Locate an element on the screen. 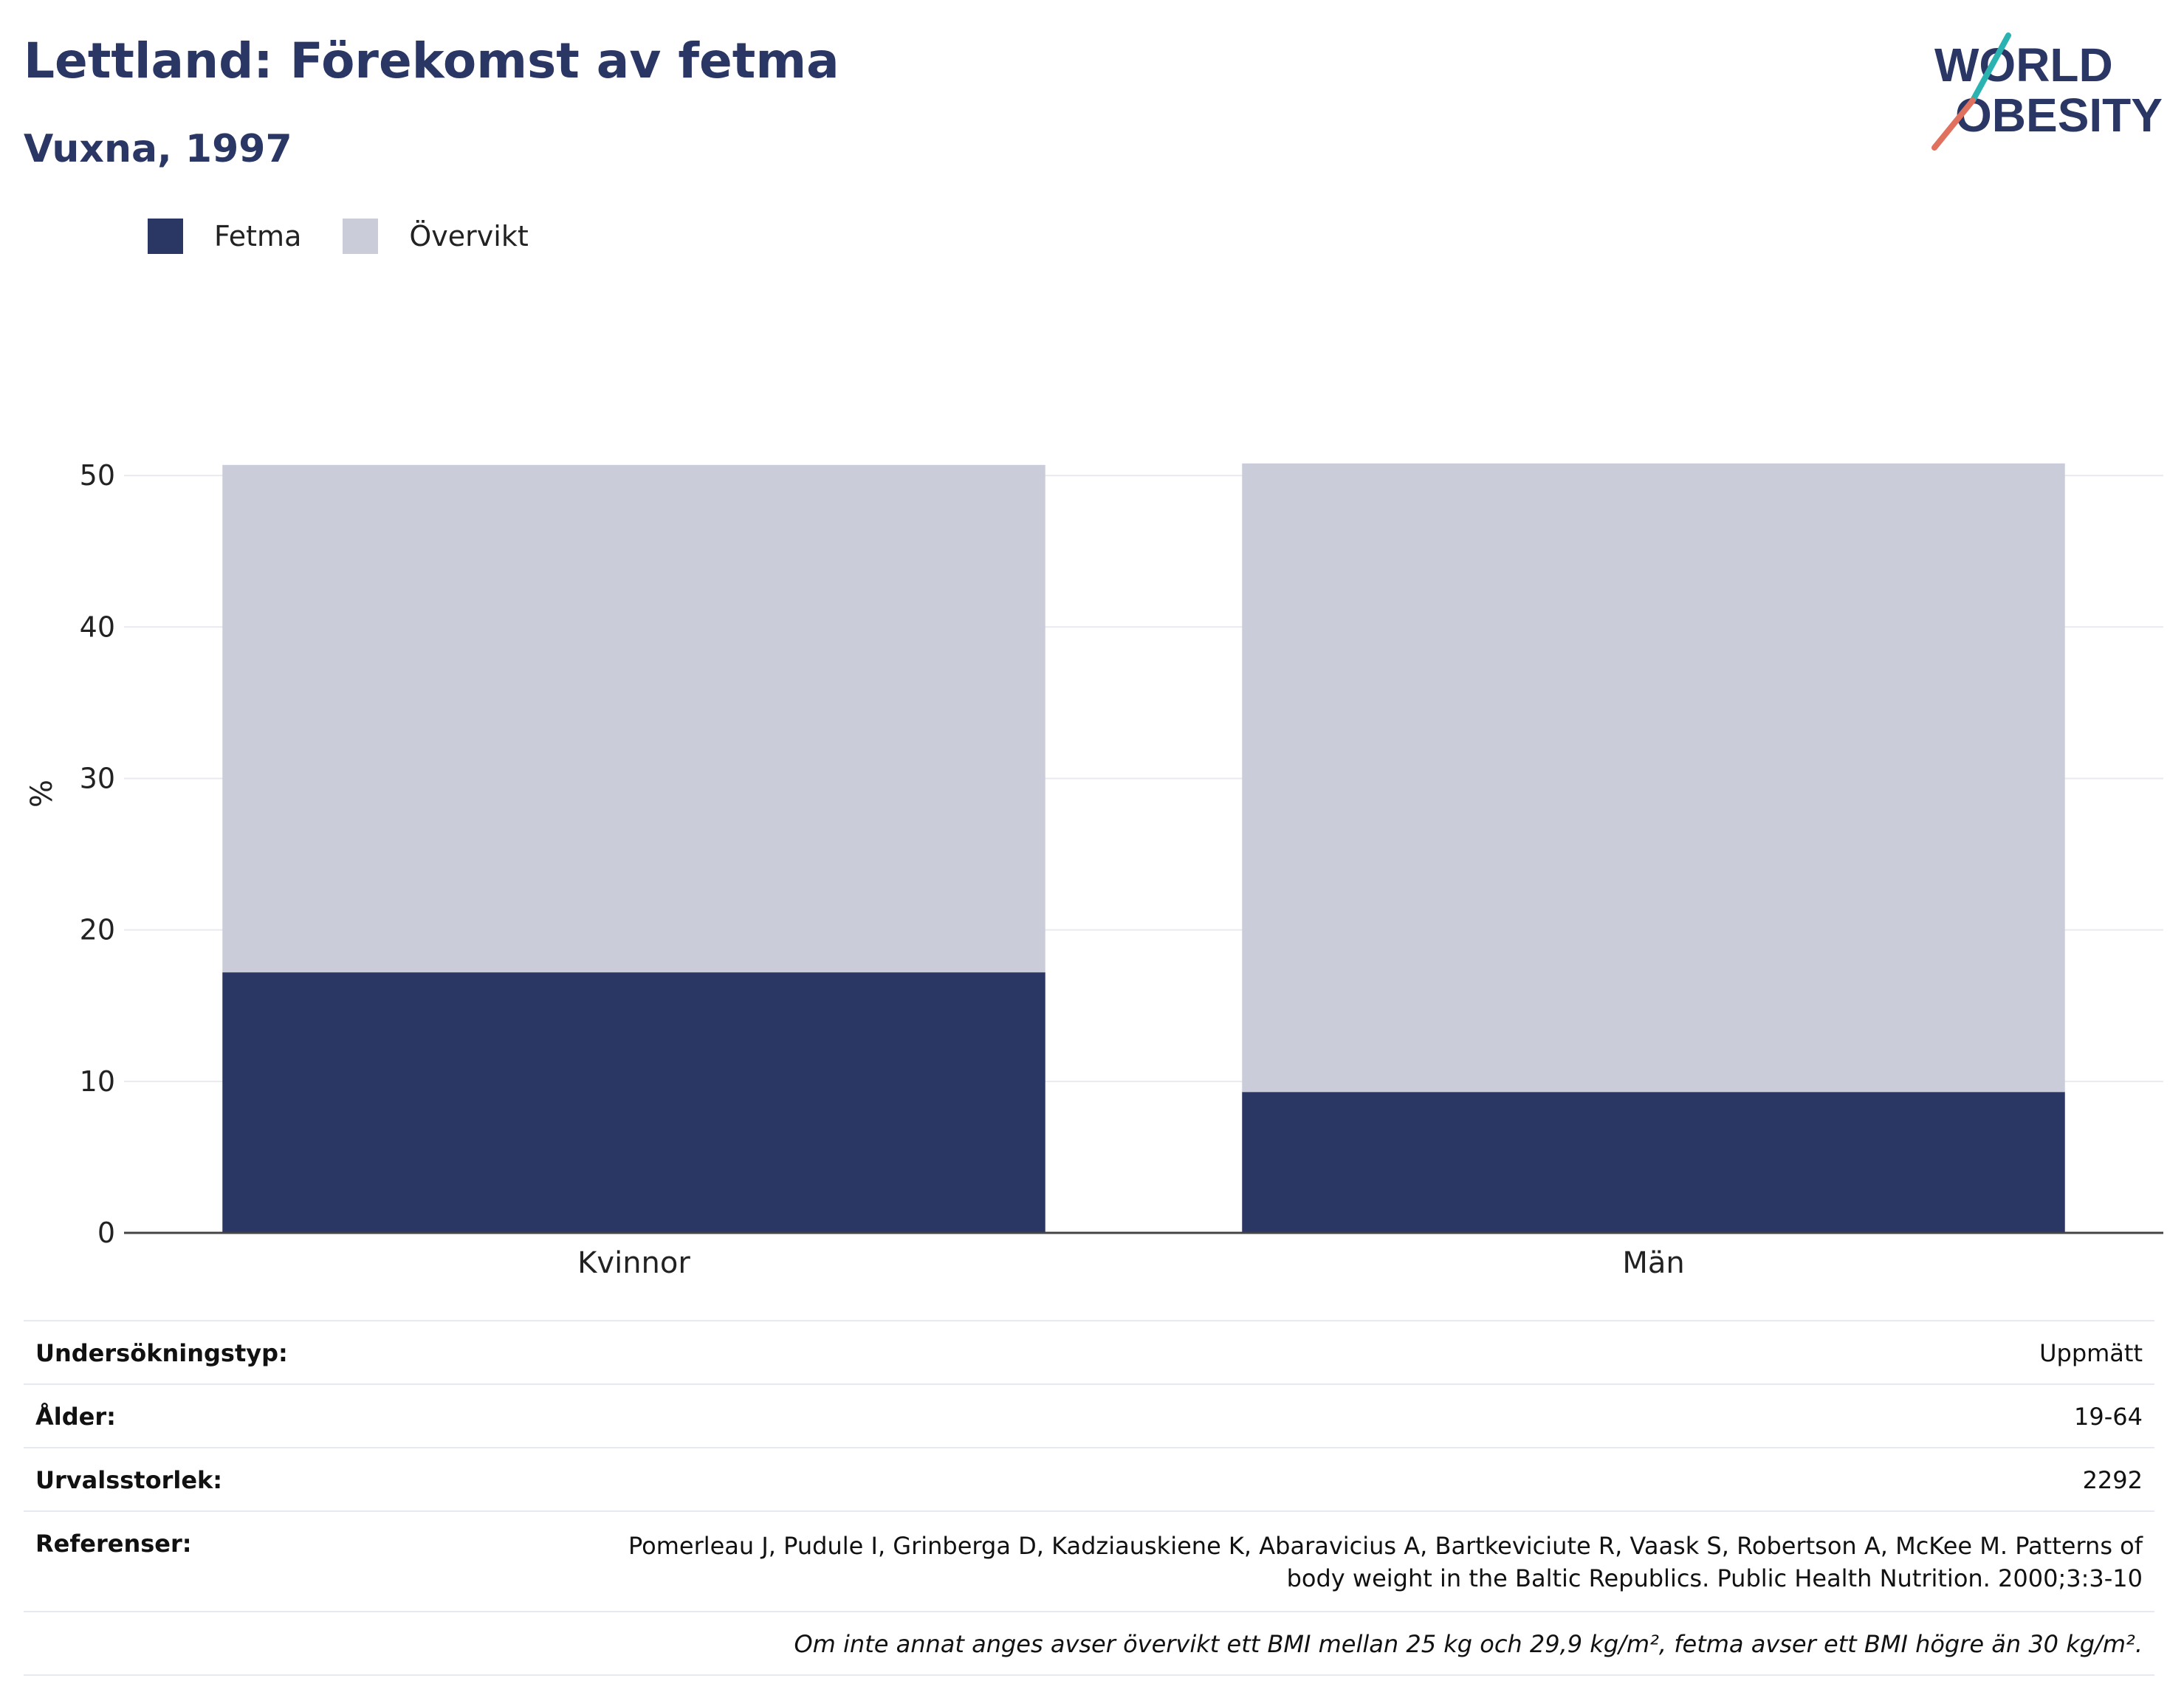  info-key: Ålder: is located at coordinates (75, 1417).